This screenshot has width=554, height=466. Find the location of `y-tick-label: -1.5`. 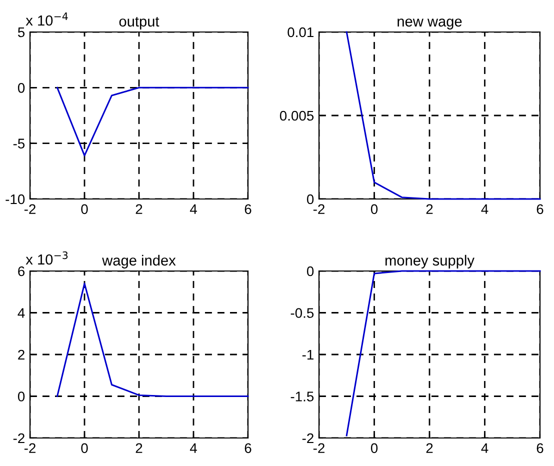

y-tick-label: -1.5 is located at coordinates (302, 397).